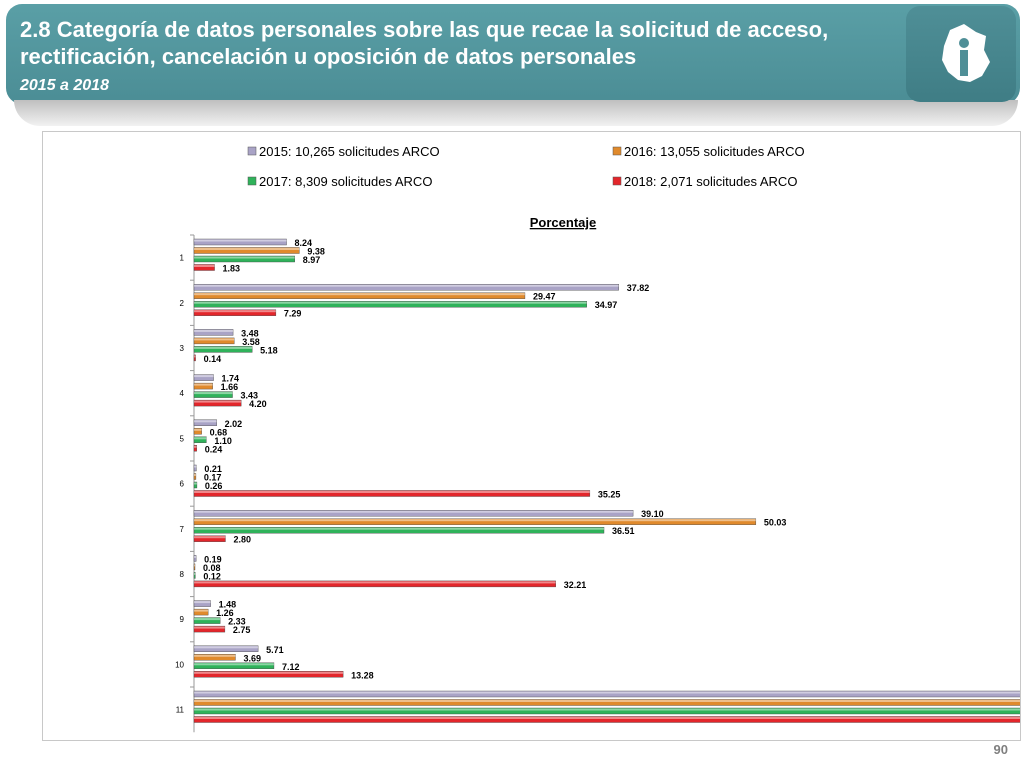  What do you see at coordinates (362, 675) in the screenshot?
I see `data-label: 13.28` at bounding box center [362, 675].